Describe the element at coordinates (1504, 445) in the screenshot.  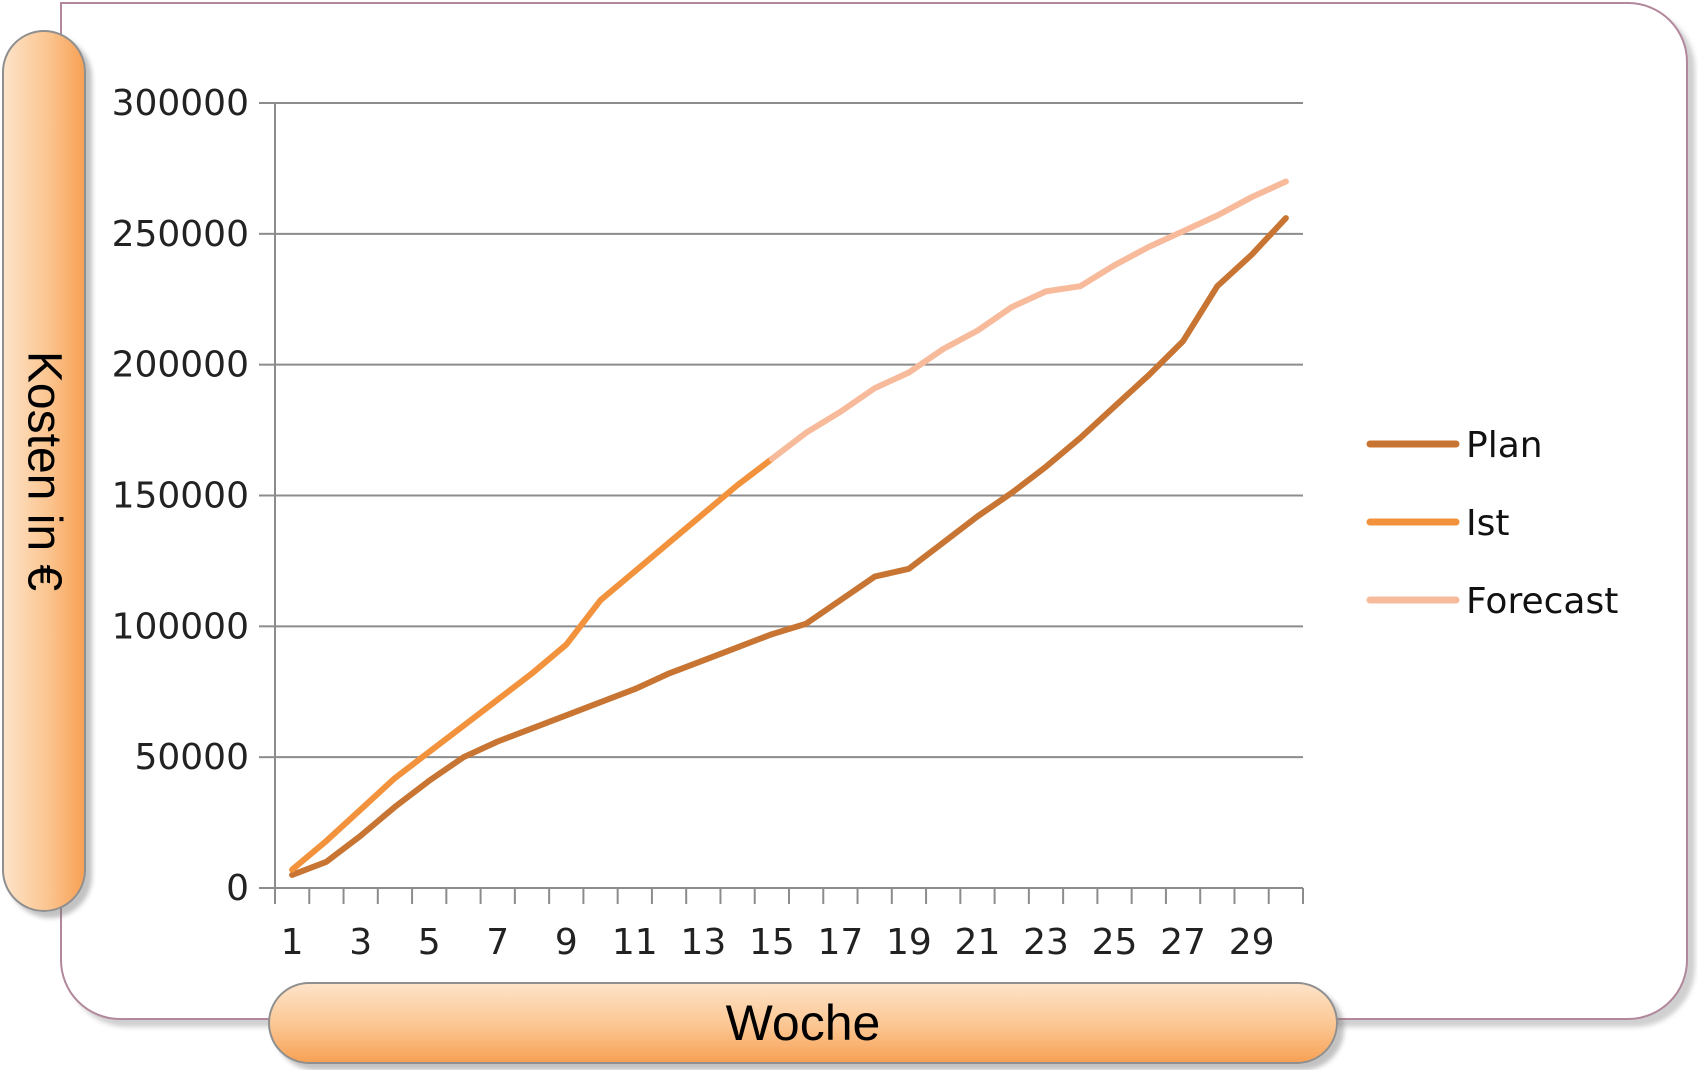
I see `legend-label: Plan` at that location.